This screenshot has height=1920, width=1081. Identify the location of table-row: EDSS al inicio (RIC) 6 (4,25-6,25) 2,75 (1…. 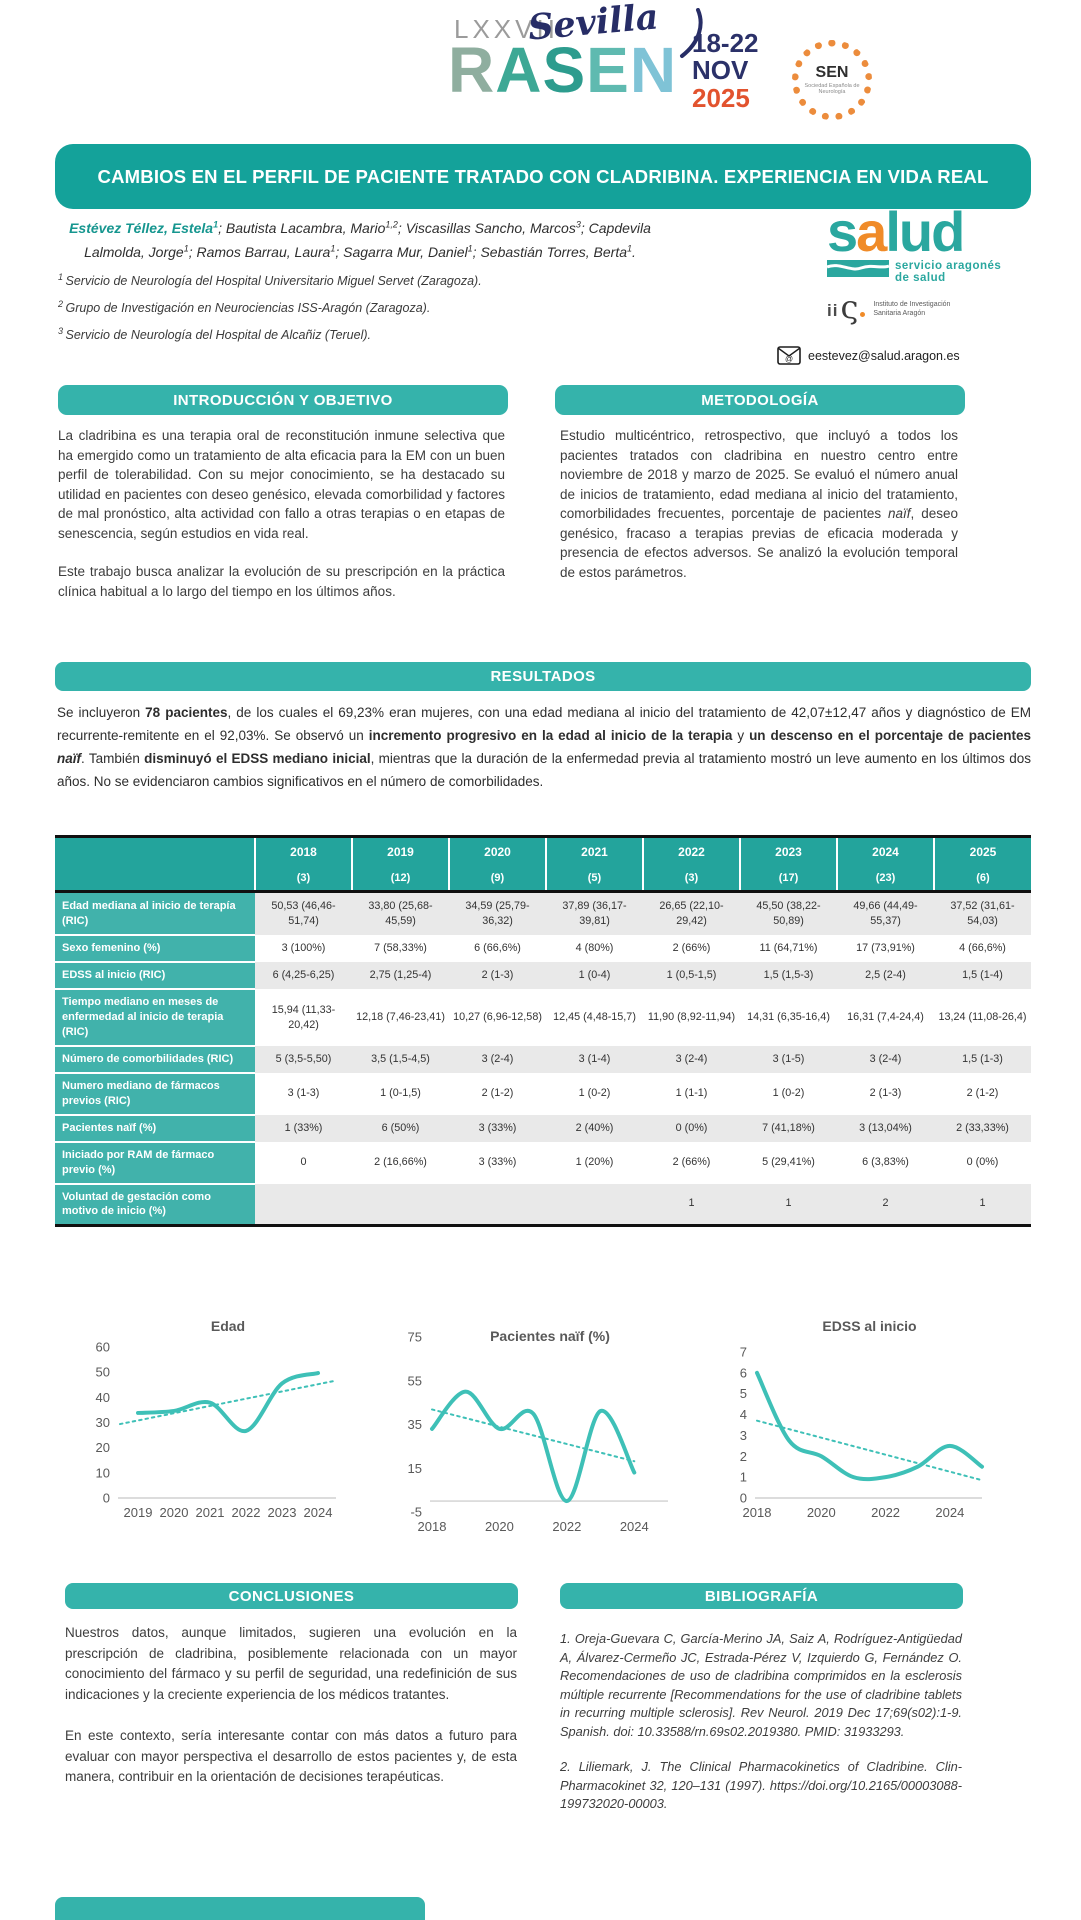
(543, 976).